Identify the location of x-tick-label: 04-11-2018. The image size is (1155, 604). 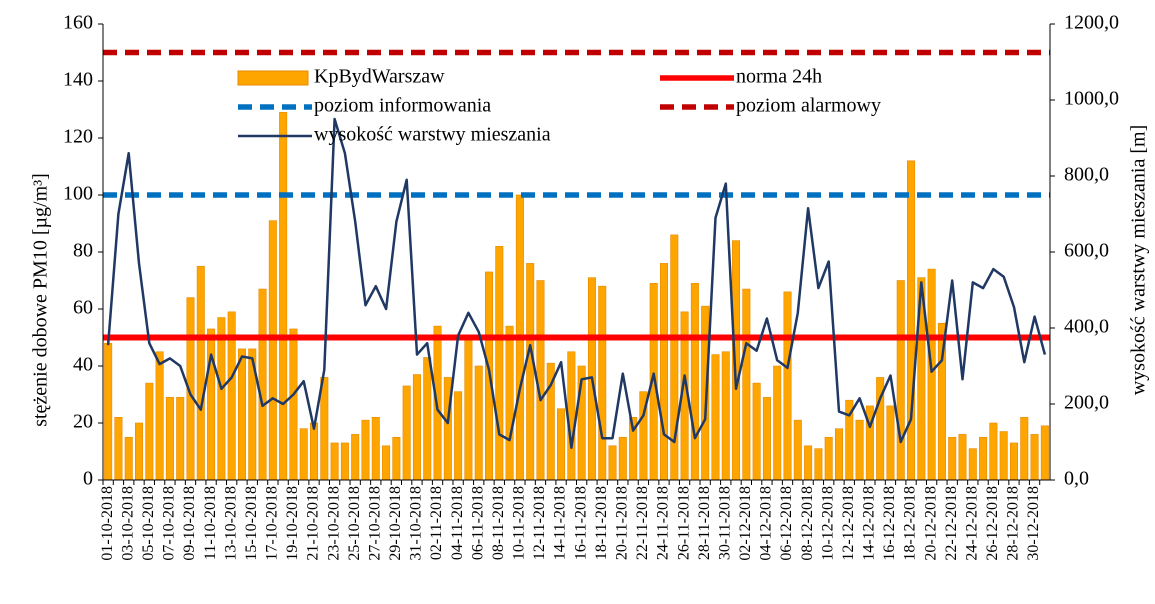
(457, 523).